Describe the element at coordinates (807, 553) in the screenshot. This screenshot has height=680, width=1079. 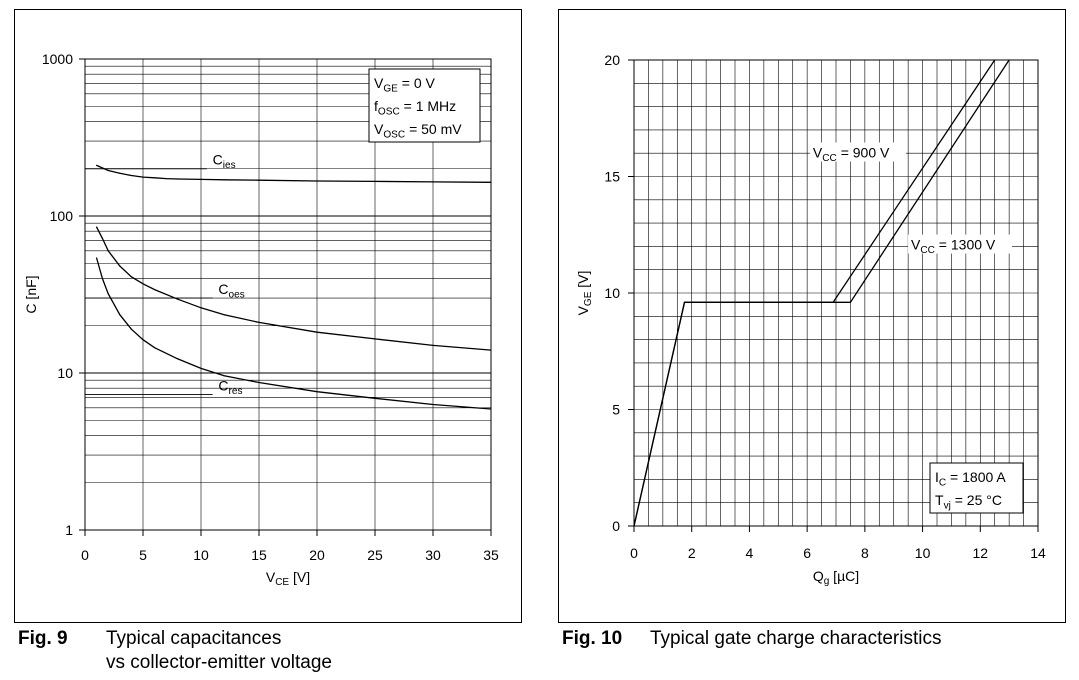
I see `chart2-x-tick-label: 6` at that location.